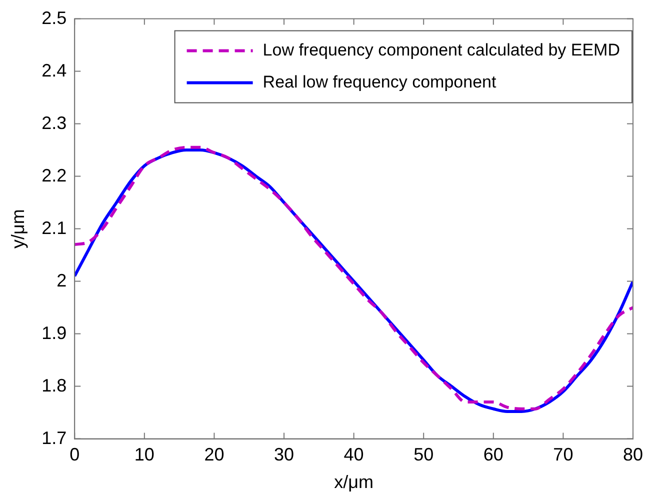 The image size is (649, 494). What do you see at coordinates (54, 18) in the screenshot?
I see `y-tick-label: 2.5` at bounding box center [54, 18].